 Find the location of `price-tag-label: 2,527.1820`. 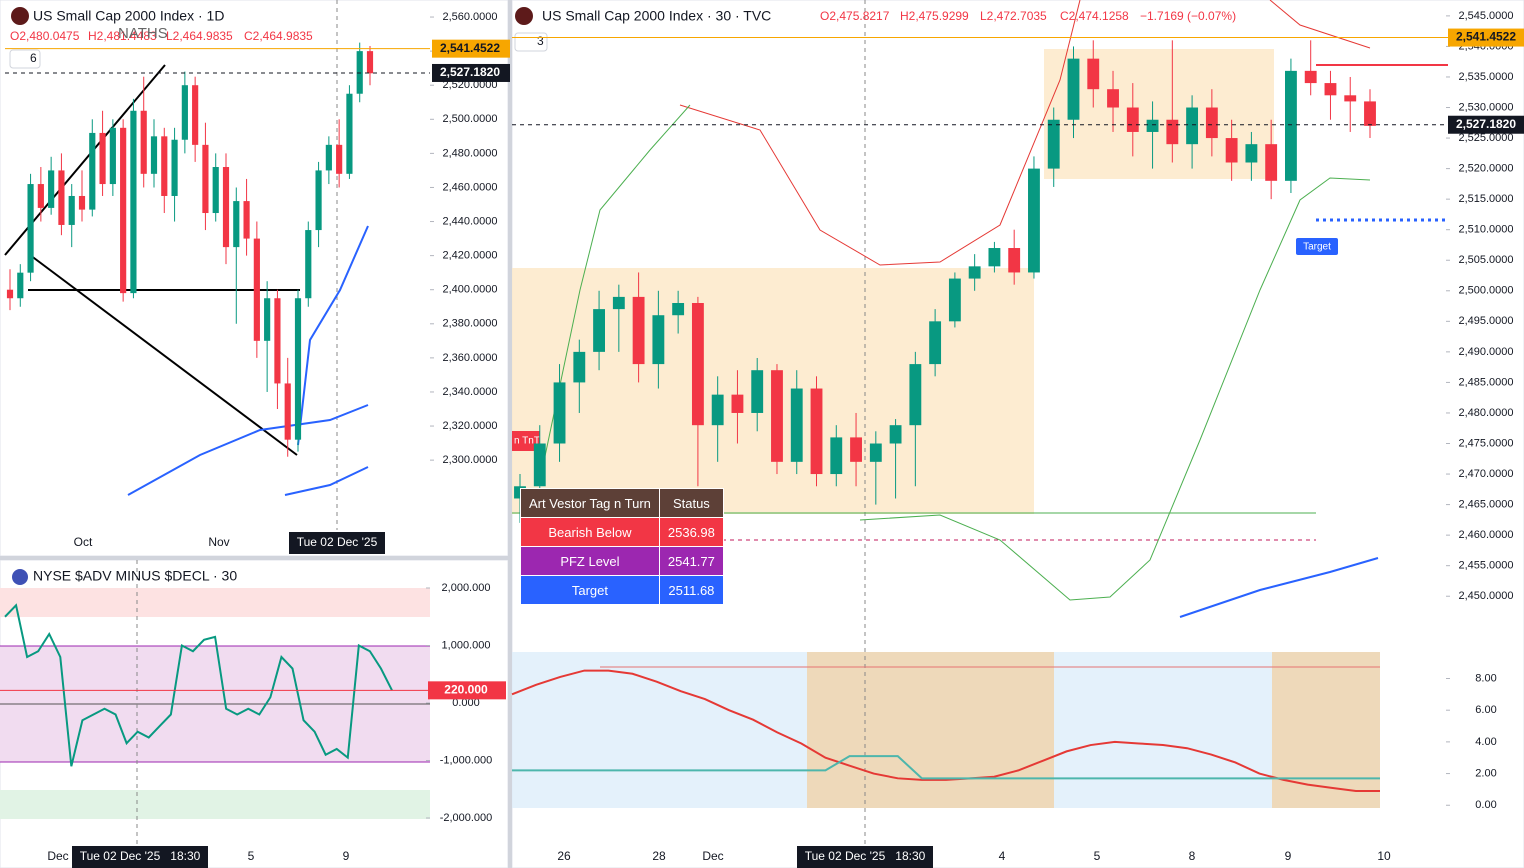

price-tag-label: 2,527.1820 is located at coordinates (1486, 124).